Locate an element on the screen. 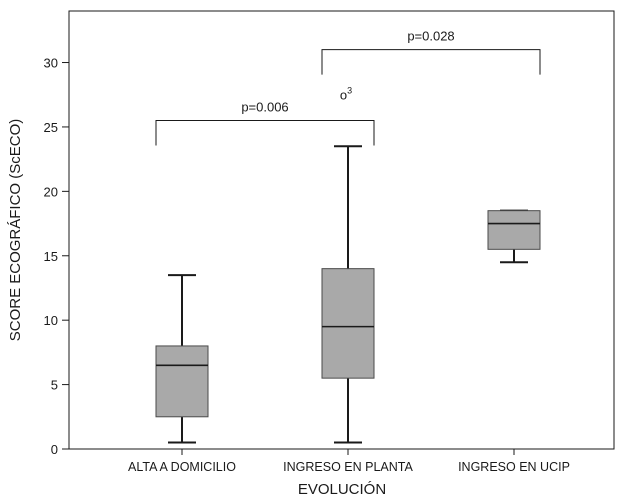 The width and height of the screenshot is (617, 502). comparison-2: p=0.028 is located at coordinates (431, 52).